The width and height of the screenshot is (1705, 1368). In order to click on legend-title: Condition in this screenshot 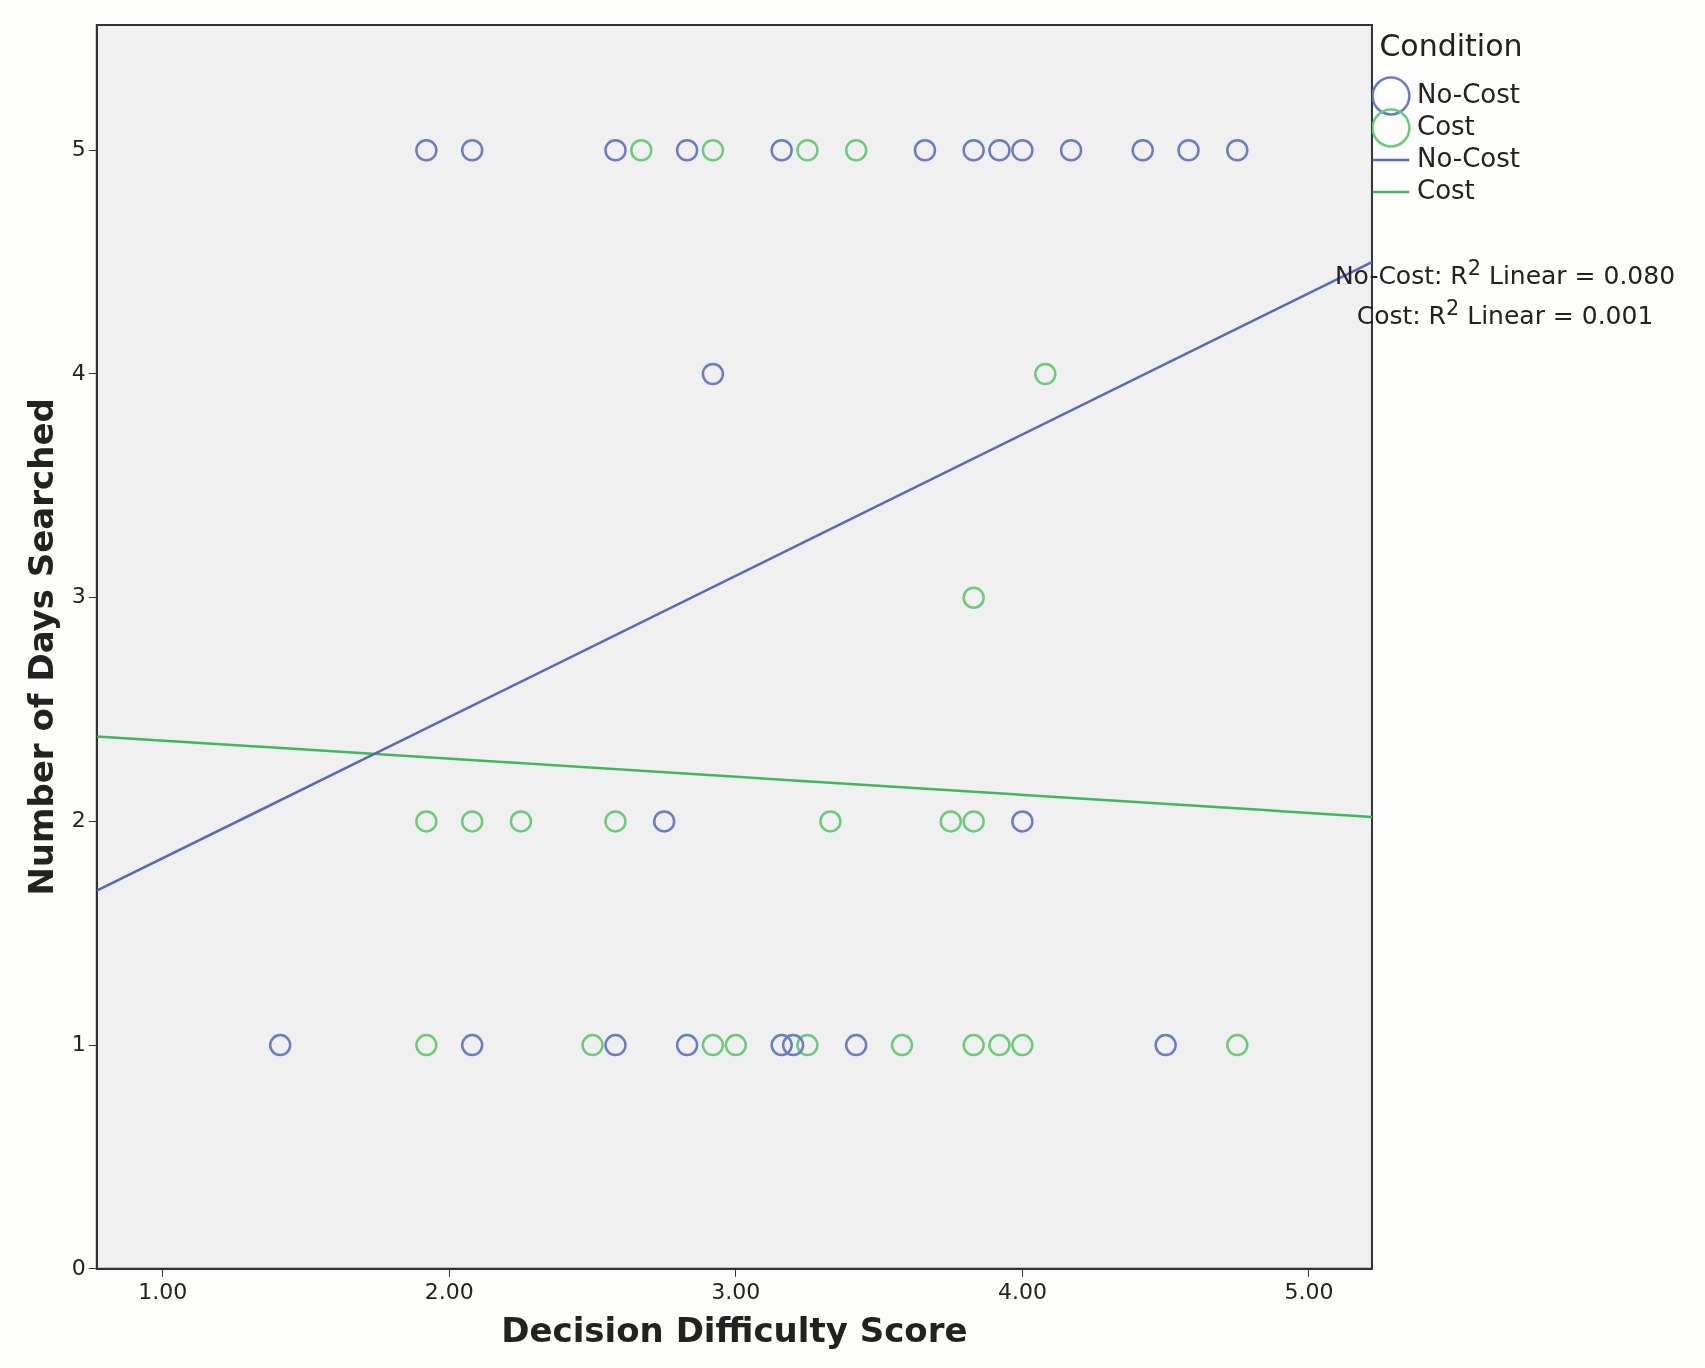, I will do `click(1451, 45)`.